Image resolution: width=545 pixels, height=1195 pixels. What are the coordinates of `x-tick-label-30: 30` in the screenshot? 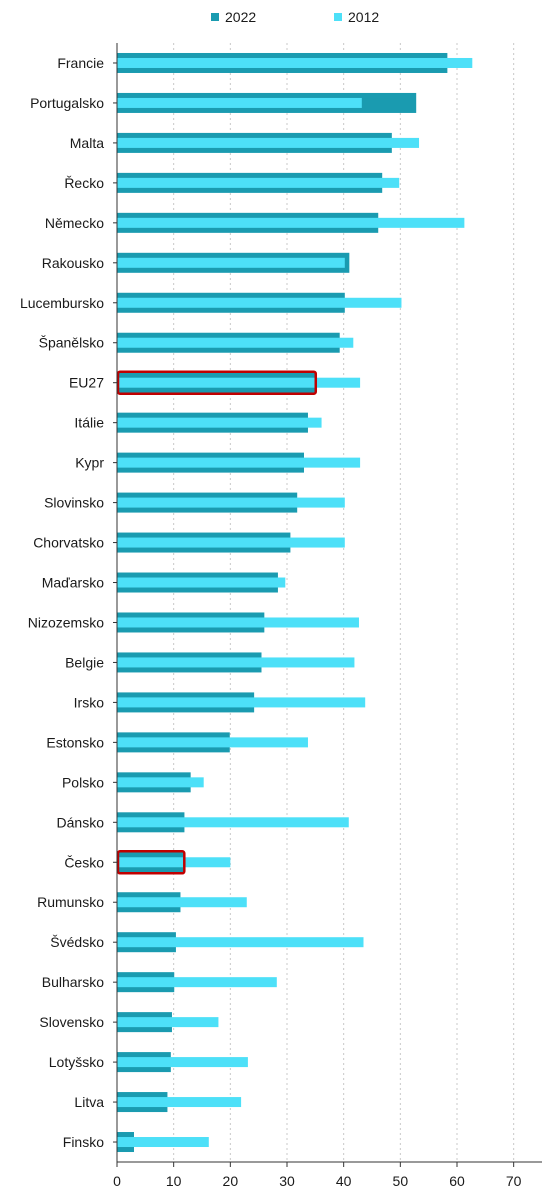 It's located at (287, 1181).